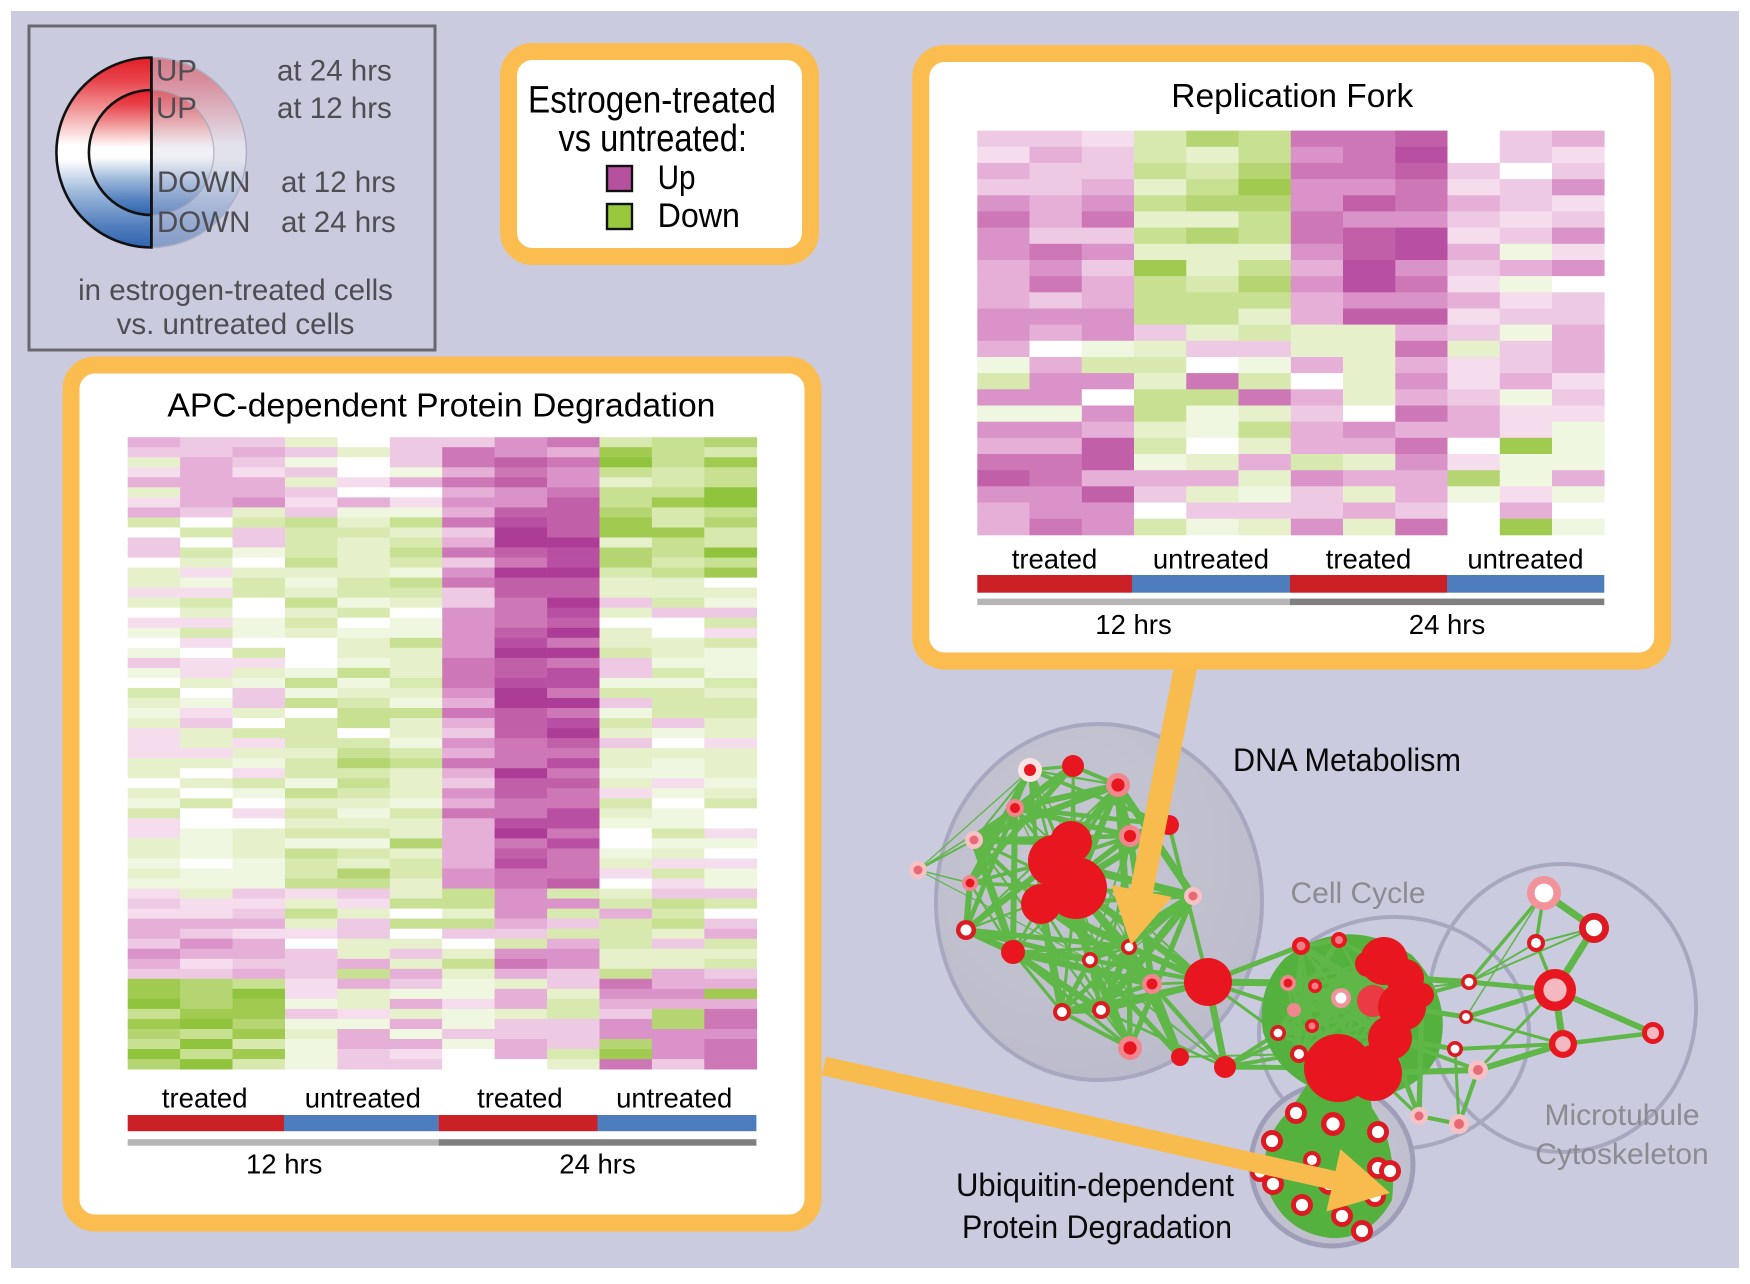 The image size is (1750, 1284). I want to click on svg-text:APC-dependent Protein Degradat: APC-dependent Protein Degradation, so click(441, 405).